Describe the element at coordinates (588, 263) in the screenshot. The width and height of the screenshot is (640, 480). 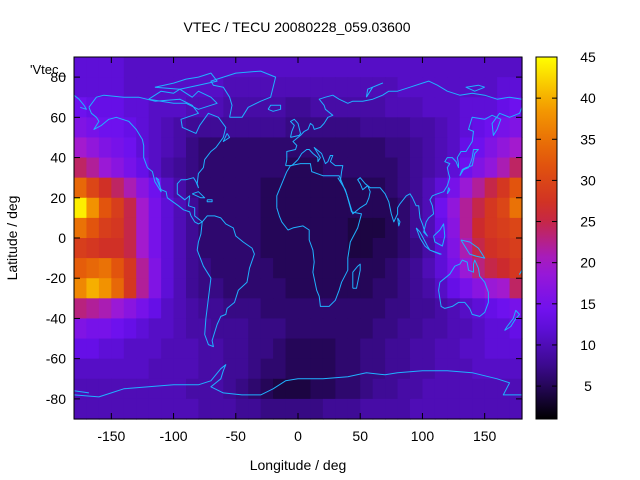
I see `colorbar-tick-label: 20` at that location.